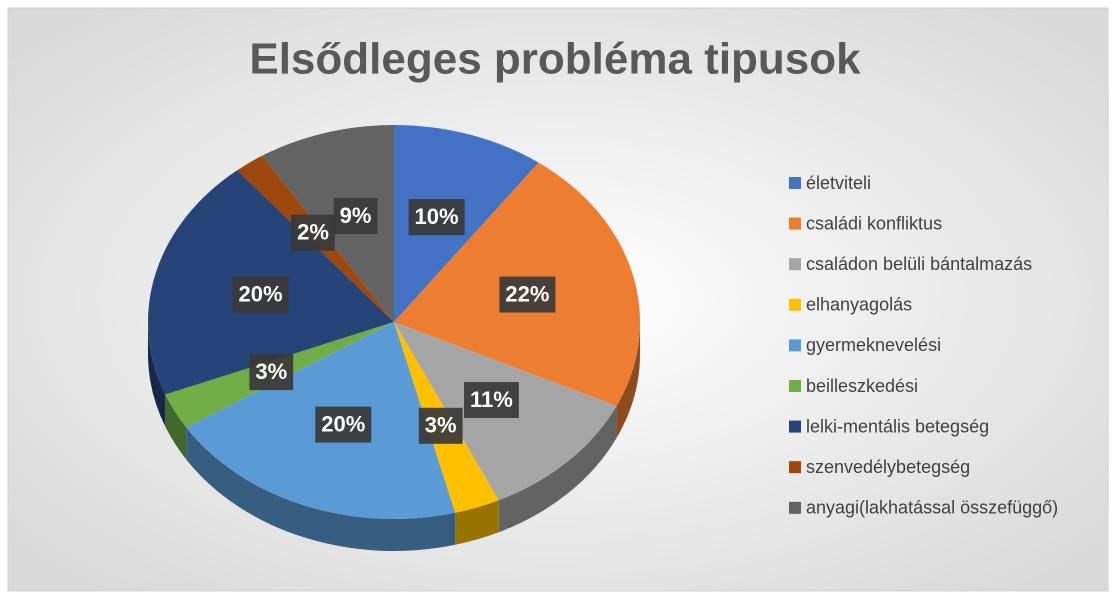 This screenshot has width=1116, height=599. I want to click on data-label: 10%, so click(437, 216).